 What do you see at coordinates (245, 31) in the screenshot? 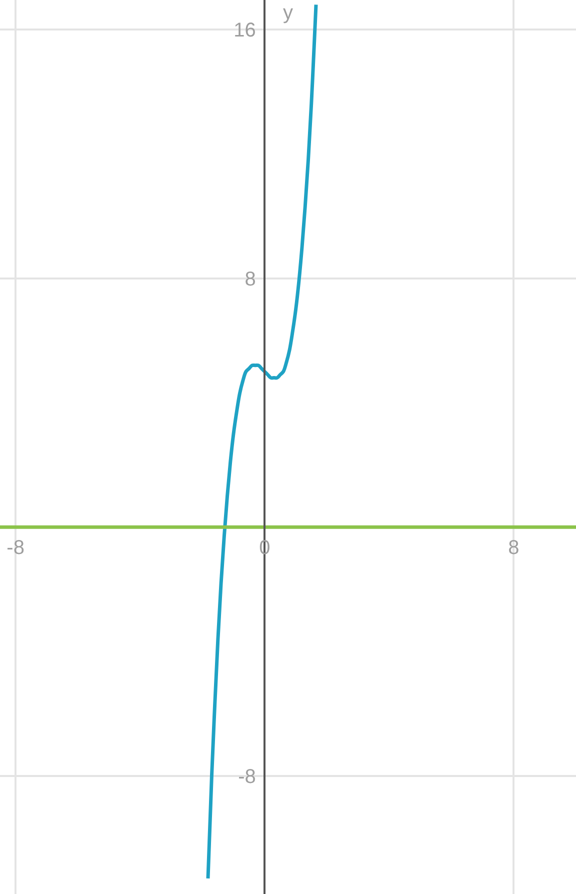
I see `y-tick-label: 16` at bounding box center [245, 31].